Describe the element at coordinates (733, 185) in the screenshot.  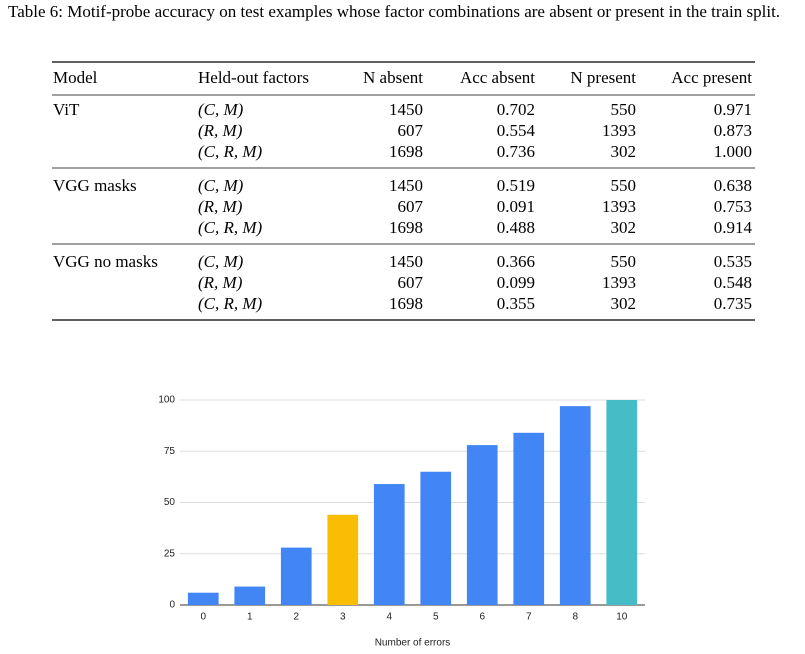
I see `table-cell: 0.638` at that location.